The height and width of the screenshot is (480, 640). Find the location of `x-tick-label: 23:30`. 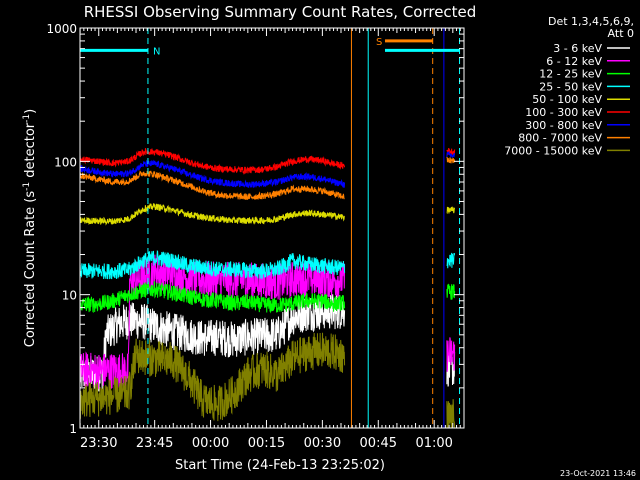

x-tick-label: 23:30 is located at coordinates (98, 443).